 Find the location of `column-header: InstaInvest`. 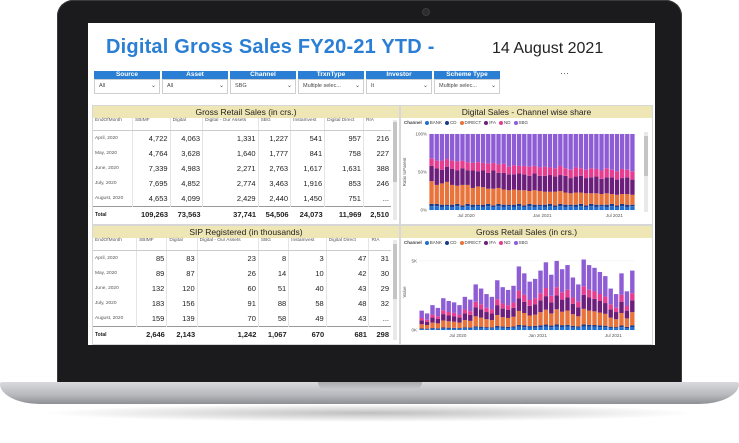

column-header: InstaInvest is located at coordinates (307, 244).